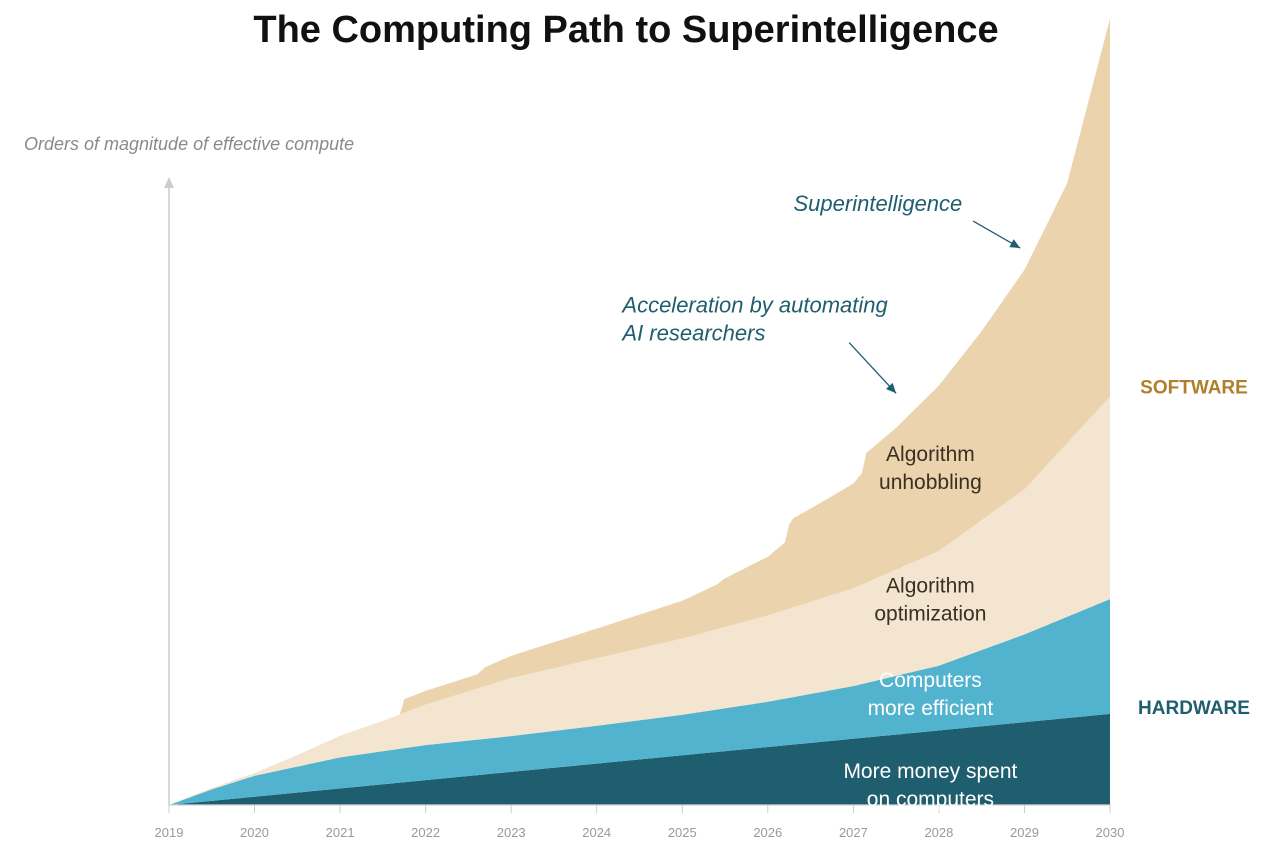  Describe the element at coordinates (639, 759) in the screenshot. I see `area-more-money-spent-on-computers` at that location.